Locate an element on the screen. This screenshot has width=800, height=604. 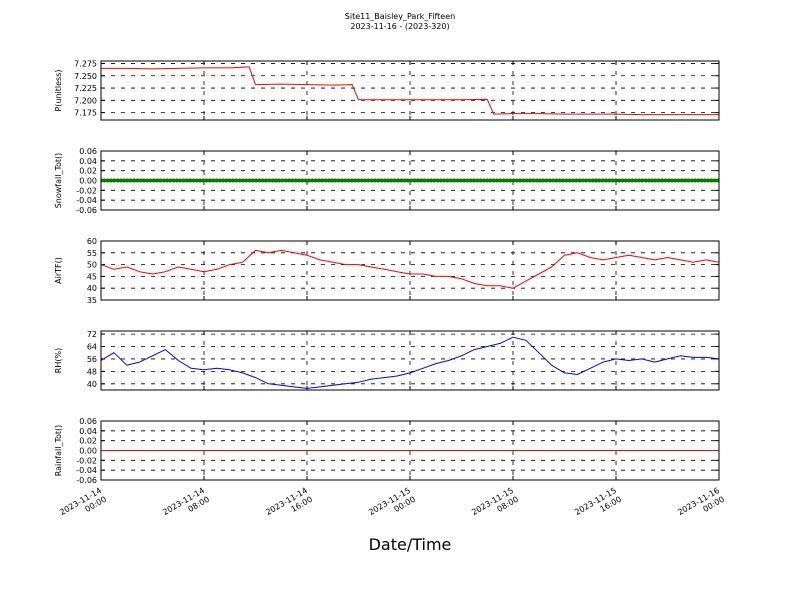
x-tick-label: 2023-11-1508:00 is located at coordinates (495, 506).